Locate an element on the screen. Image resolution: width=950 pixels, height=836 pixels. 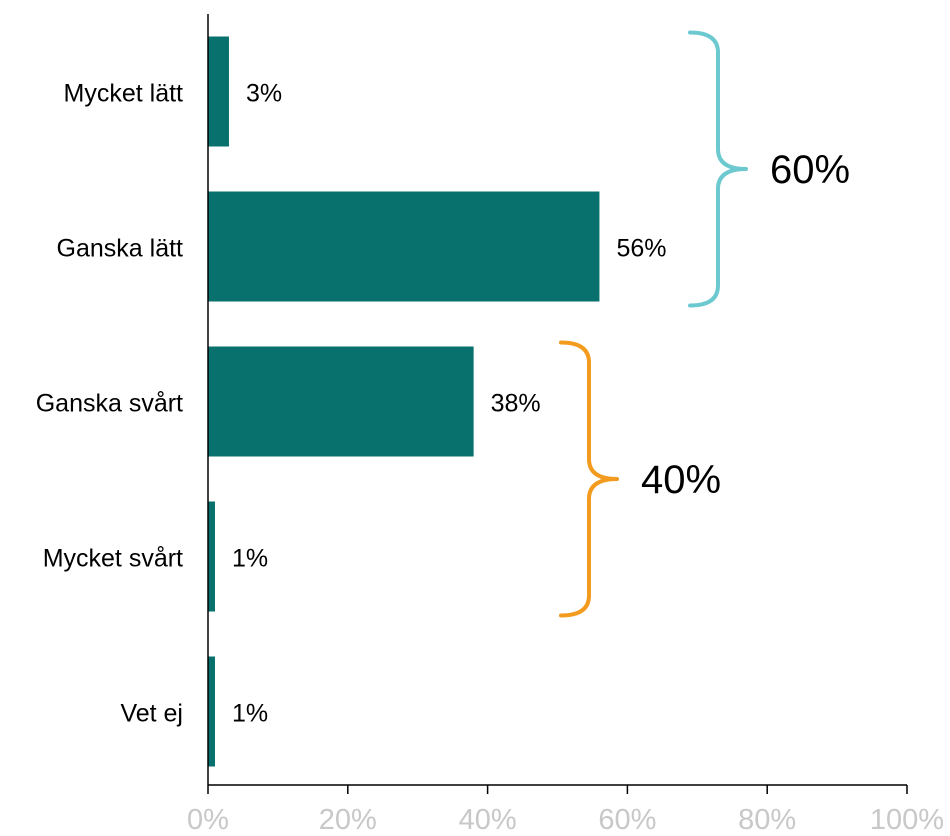
x-tick-label: 20% is located at coordinates (348, 820).